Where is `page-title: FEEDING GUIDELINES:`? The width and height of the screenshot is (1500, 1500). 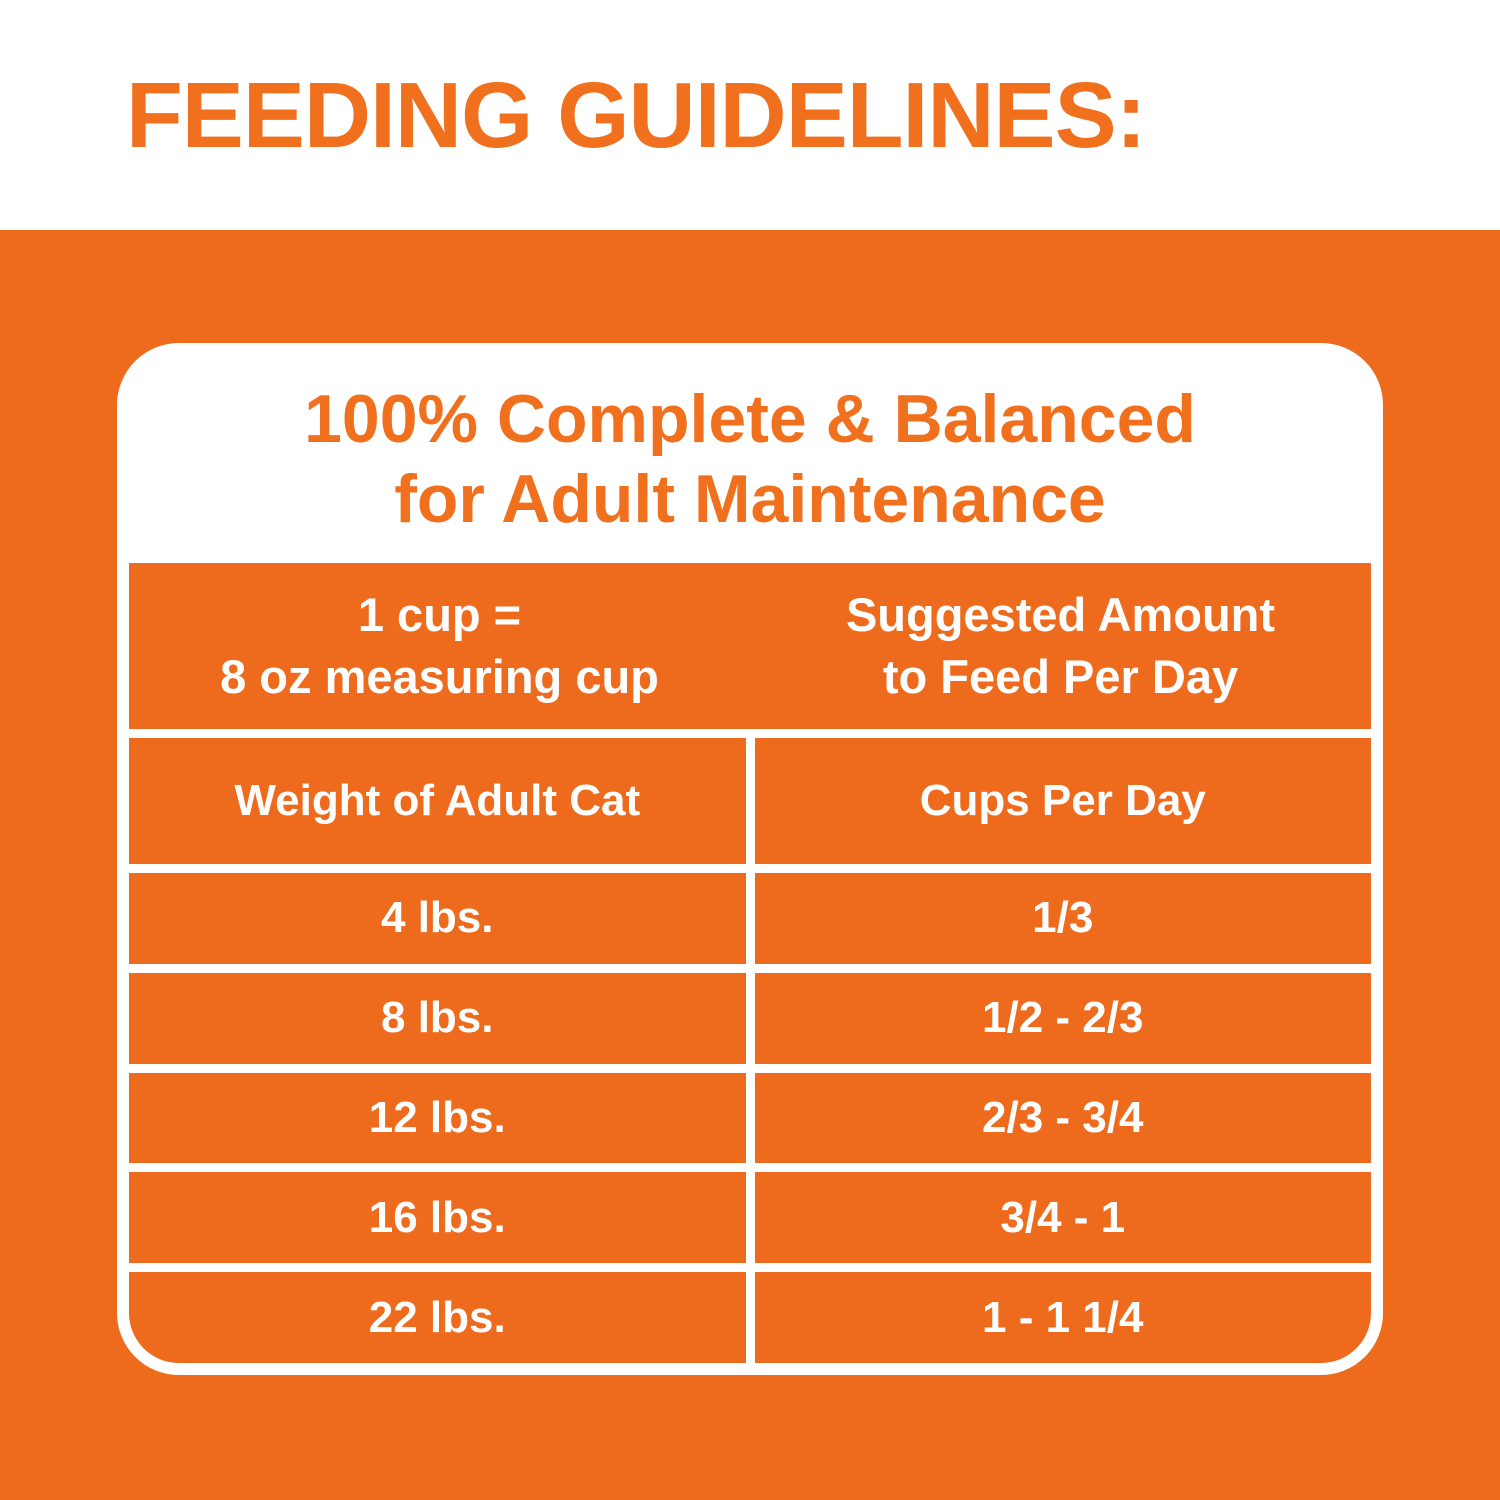
page-title: FEEDING GUIDELINES: is located at coordinates (636, 114).